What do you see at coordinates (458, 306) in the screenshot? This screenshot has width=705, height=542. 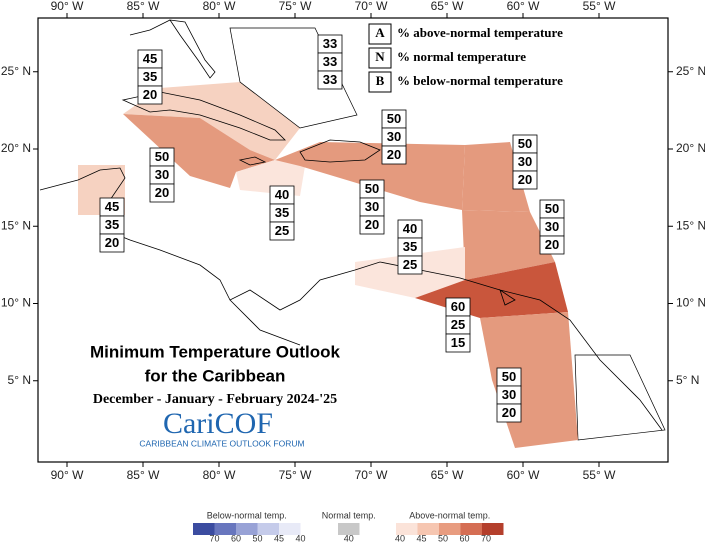 I see `probability: 60` at bounding box center [458, 306].